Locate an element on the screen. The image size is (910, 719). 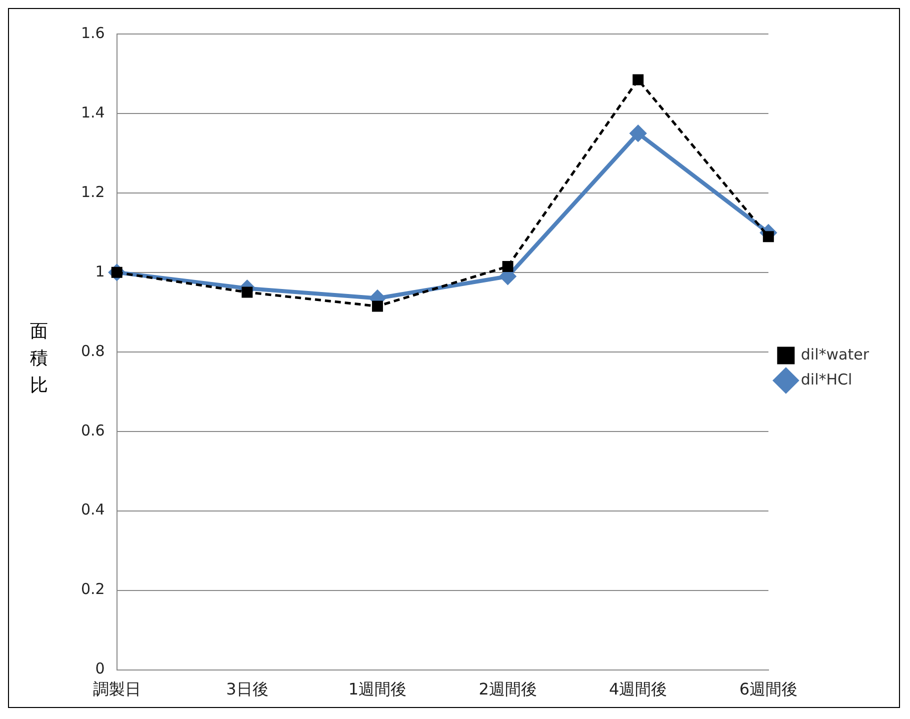
x-tick-label: 6週間後 is located at coordinates (768, 689).